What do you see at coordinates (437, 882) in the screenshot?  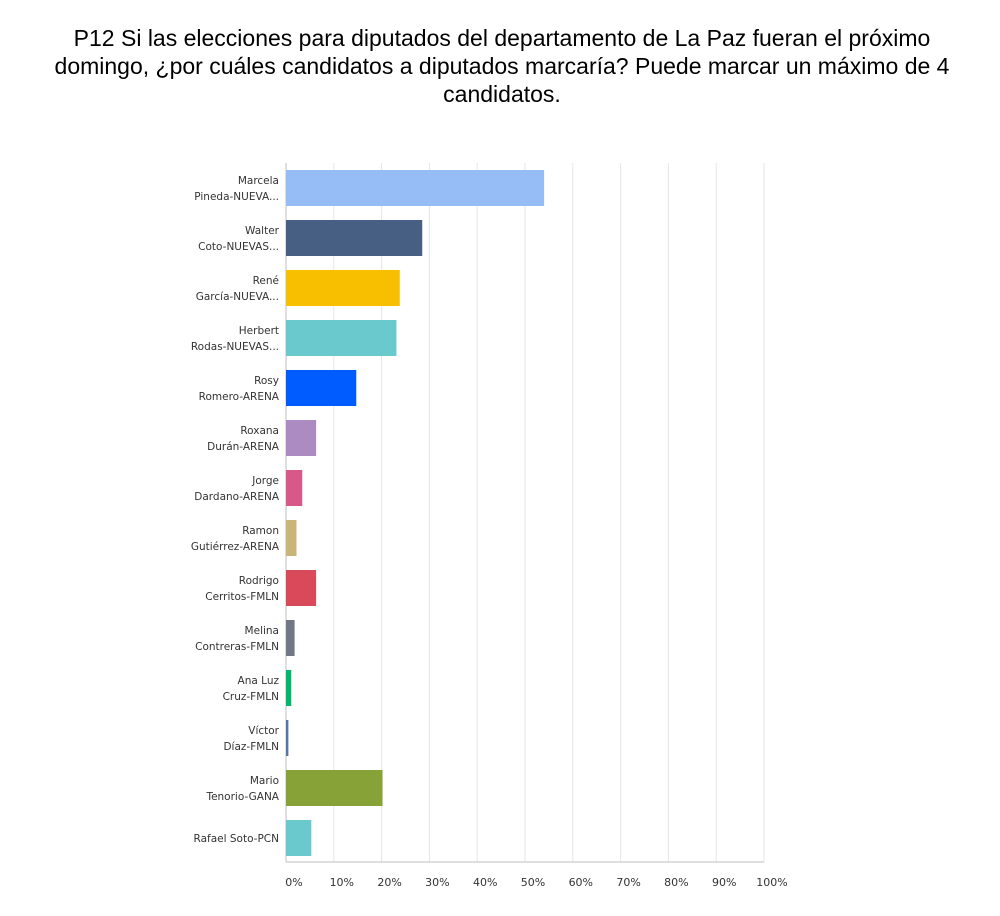 I see `x-tick-label: 30%` at bounding box center [437, 882].